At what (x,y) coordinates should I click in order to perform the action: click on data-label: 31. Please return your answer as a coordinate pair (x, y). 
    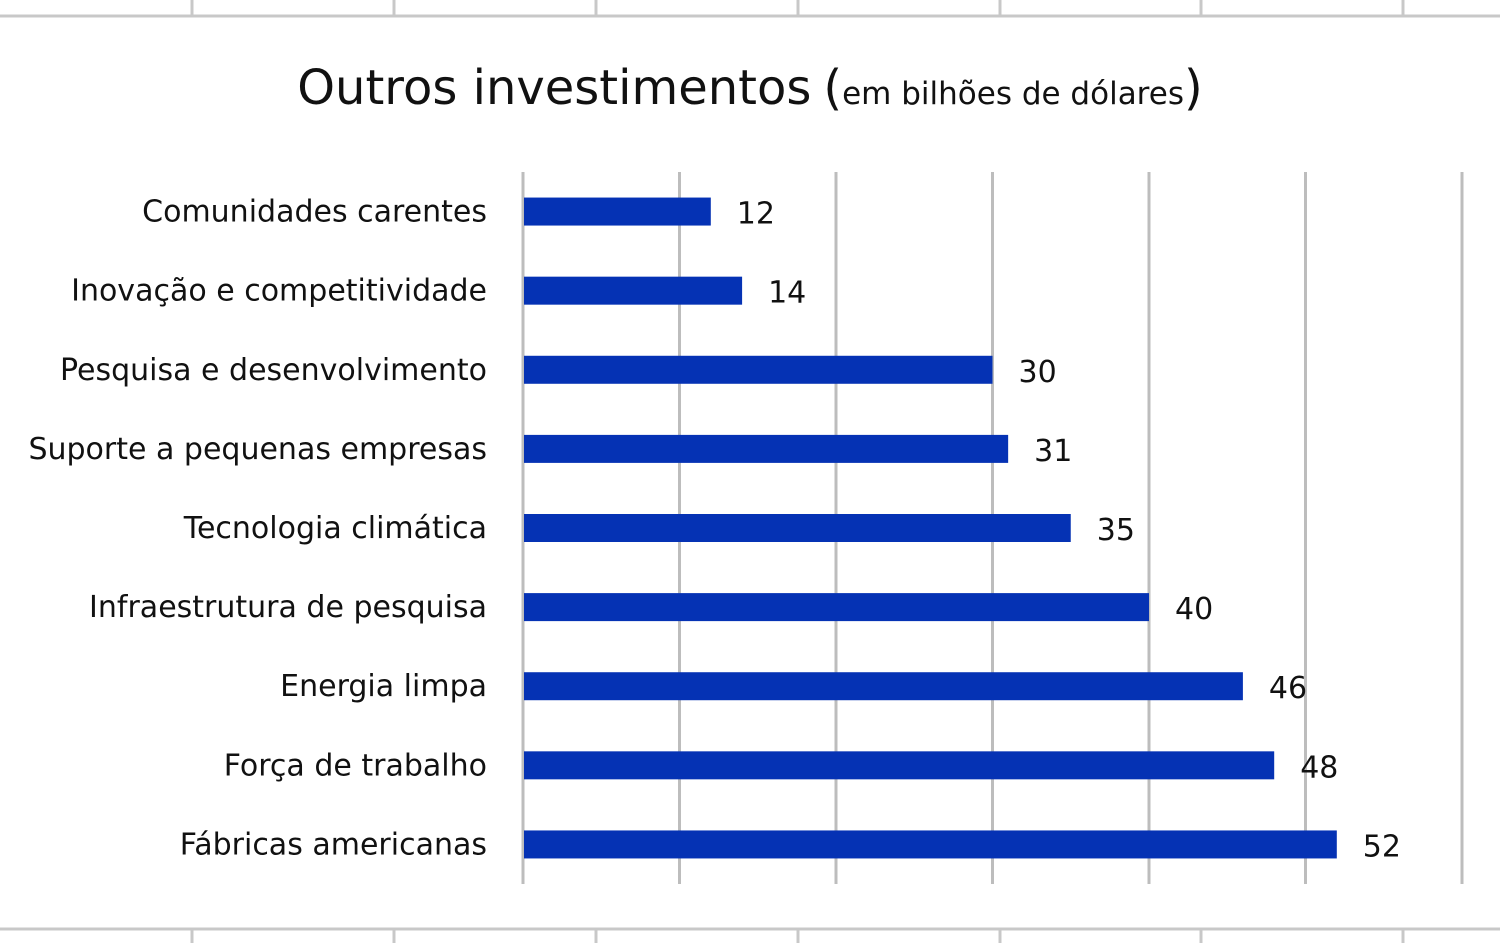
    Looking at the image, I should click on (1053, 451).